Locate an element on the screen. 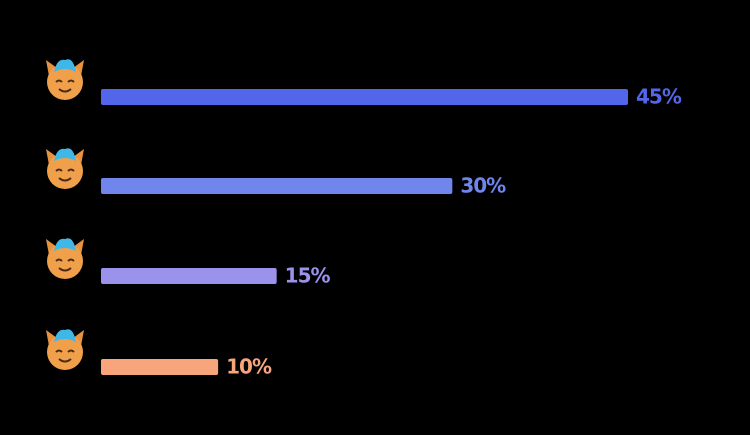  value-label: 30% is located at coordinates (483, 186).